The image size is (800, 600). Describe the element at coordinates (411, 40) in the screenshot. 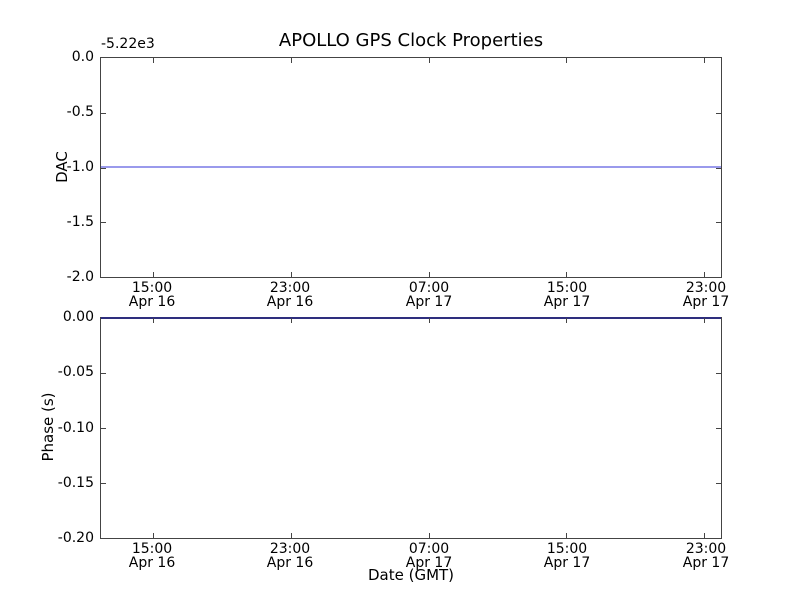

I see `chart-title: APOLLO GPS Clock Properties` at that location.